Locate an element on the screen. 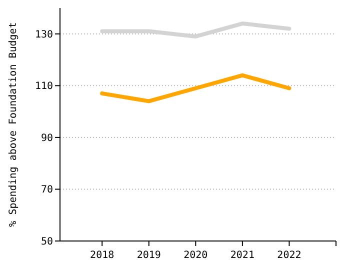  y-tick-label: 70 is located at coordinates (46, 190).